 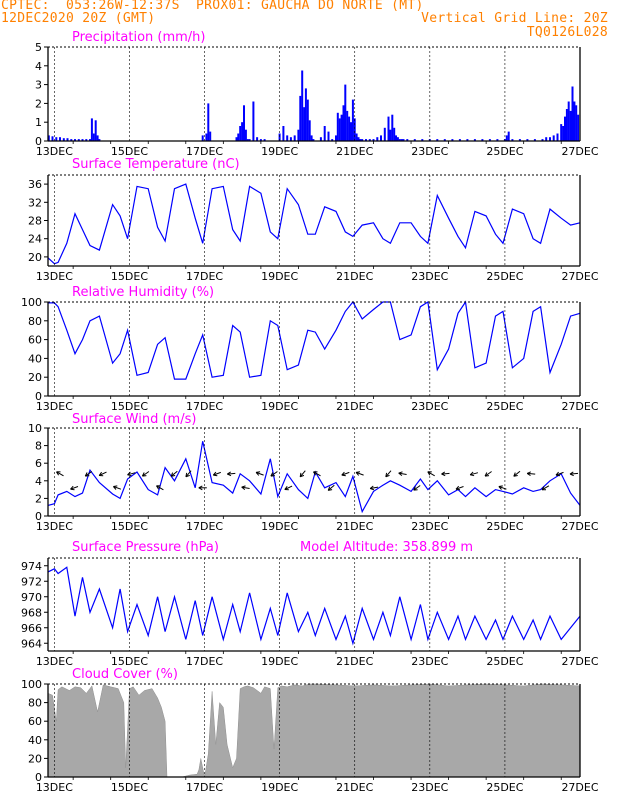 What do you see at coordinates (514, 18) in the screenshot?
I see `vertical-grid-note: Vertical Grid Line: 20Z` at bounding box center [514, 18].